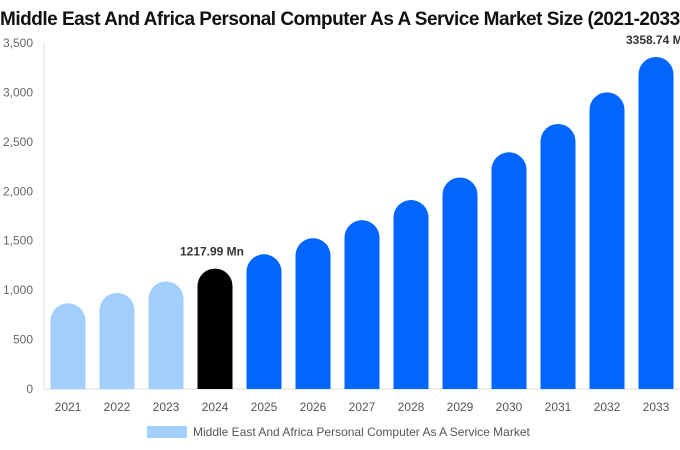 This screenshot has height=450, width=680. What do you see at coordinates (607, 241) in the screenshot?
I see `bar-2032` at bounding box center [607, 241].